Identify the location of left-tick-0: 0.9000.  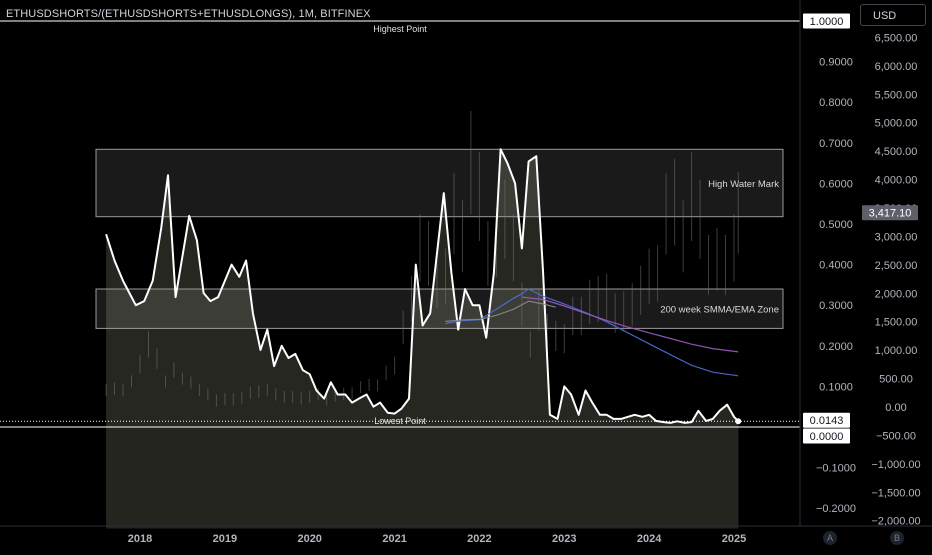
(836, 63).